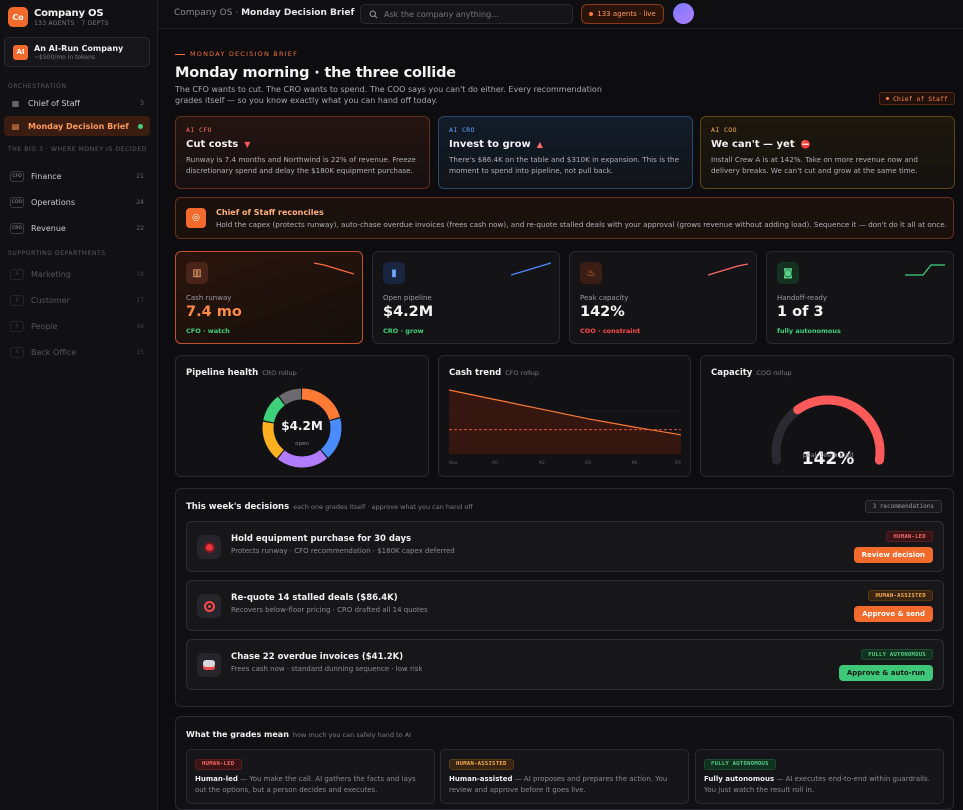  Describe the element at coordinates (77, 176) in the screenshot. I see `sidebar-item-finance: CFO Finance 21` at that location.